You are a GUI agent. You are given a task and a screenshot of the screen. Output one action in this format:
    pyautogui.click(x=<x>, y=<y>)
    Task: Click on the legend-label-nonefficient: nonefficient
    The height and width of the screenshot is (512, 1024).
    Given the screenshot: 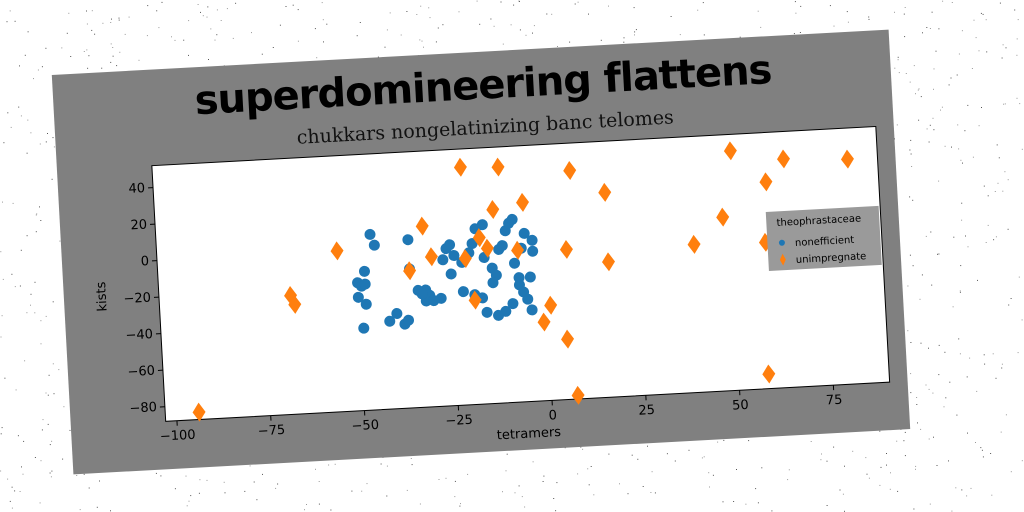 What is the action you would take?
    pyautogui.click(x=825, y=242)
    